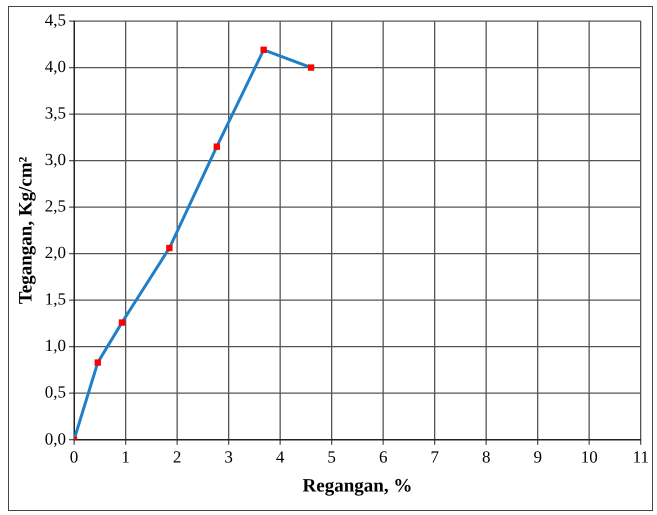 The image size is (657, 515). What do you see at coordinates (55, 20) in the screenshot?
I see `y-tick-label: 4,5` at bounding box center [55, 20].